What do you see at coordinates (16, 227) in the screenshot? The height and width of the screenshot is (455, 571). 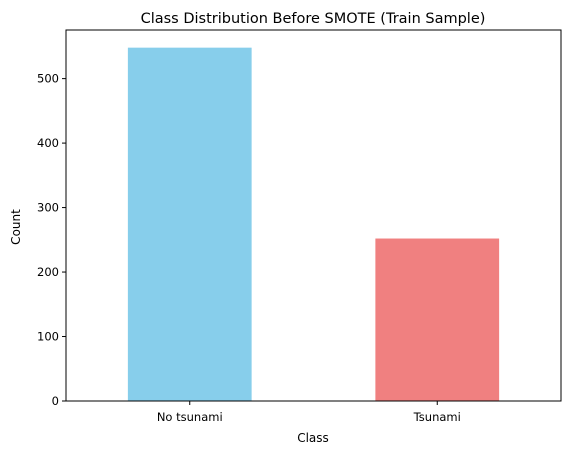 I see `y-axis-label: Count` at bounding box center [16, 227].